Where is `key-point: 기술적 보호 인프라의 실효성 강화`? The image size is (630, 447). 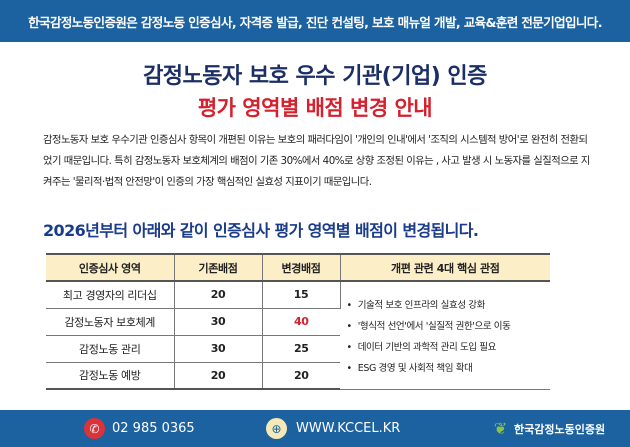 key-point: 기술적 보호 인프라의 실효성 강화 is located at coordinates (449, 304).